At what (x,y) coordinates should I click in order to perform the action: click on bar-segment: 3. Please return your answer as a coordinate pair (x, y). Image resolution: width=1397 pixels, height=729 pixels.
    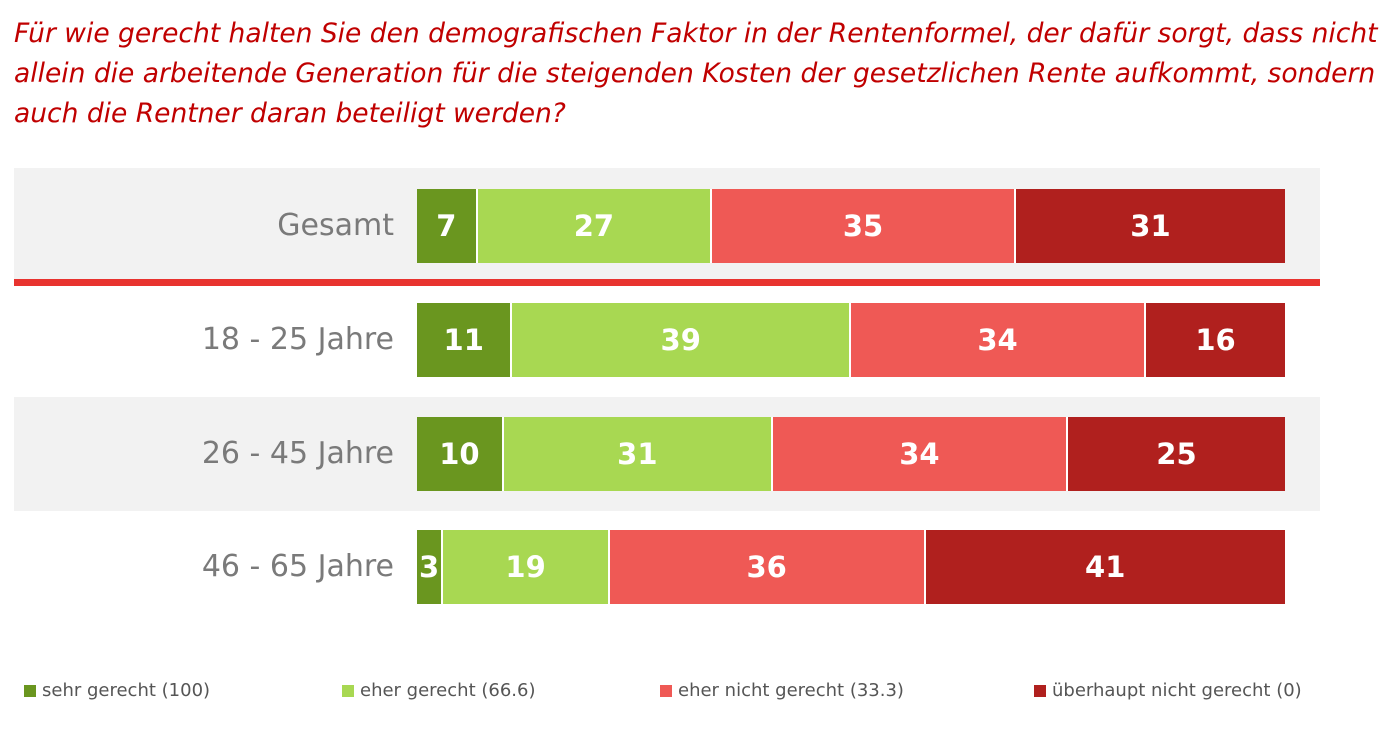
    Looking at the image, I should click on (430, 567).